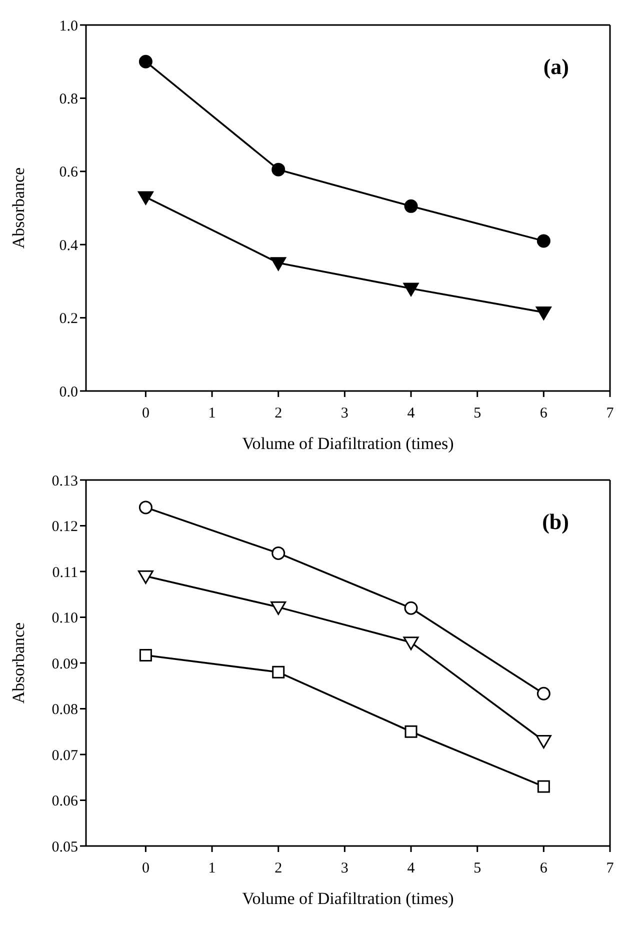 The width and height of the screenshot is (625, 936). What do you see at coordinates (68, 392) in the screenshot?
I see `y-tick-label: 0.0` at bounding box center [68, 392].